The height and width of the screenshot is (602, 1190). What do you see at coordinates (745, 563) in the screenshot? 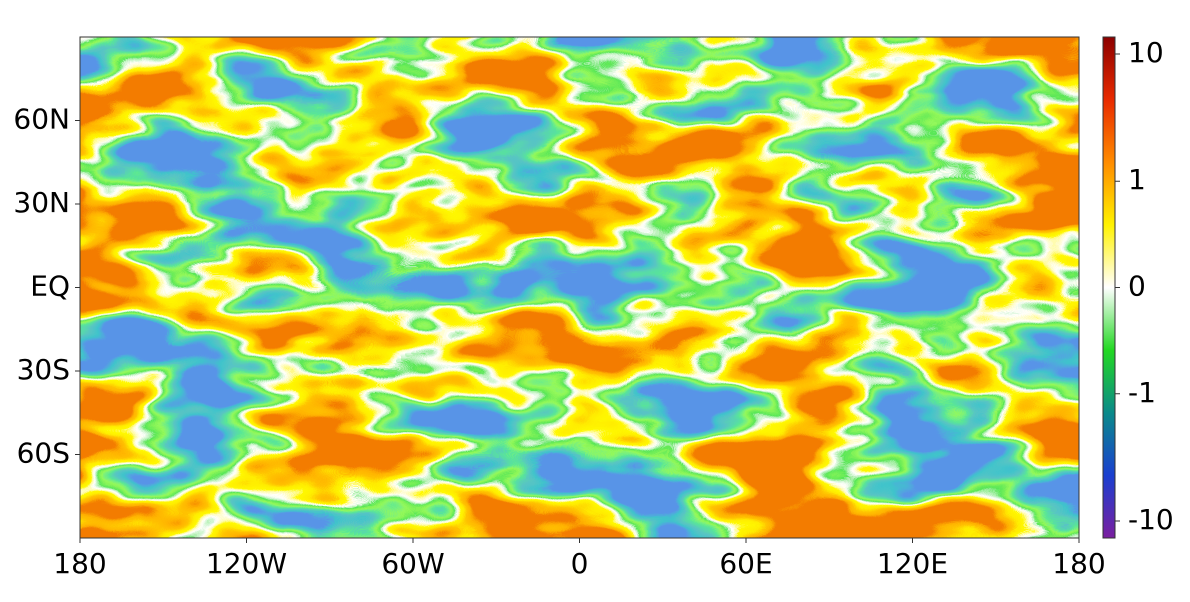
I see `x-tick-label: 60E` at bounding box center [745, 563].